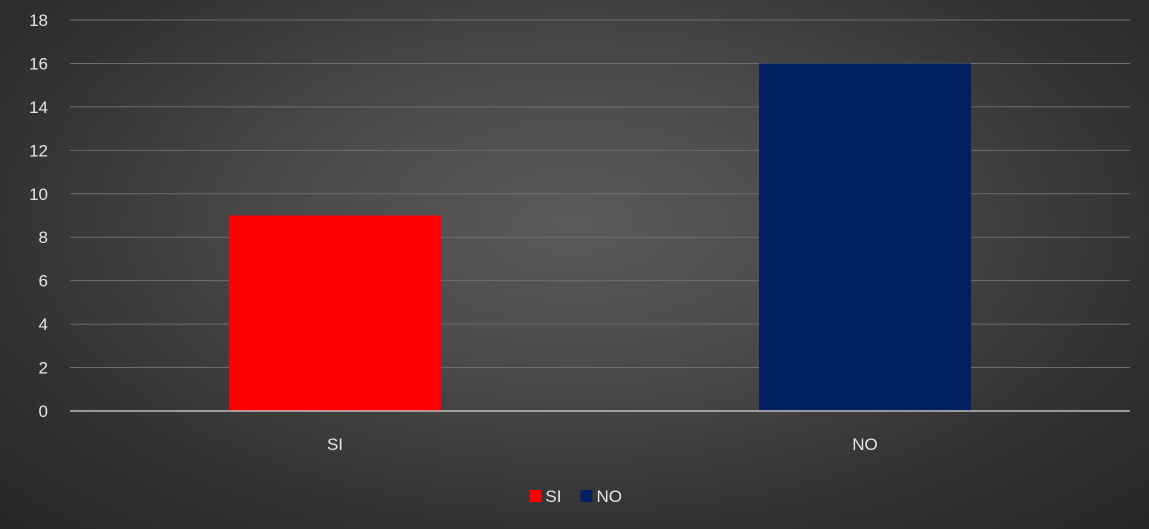  What do you see at coordinates (38, 20) in the screenshot?
I see `y-tick-label: 18` at bounding box center [38, 20].